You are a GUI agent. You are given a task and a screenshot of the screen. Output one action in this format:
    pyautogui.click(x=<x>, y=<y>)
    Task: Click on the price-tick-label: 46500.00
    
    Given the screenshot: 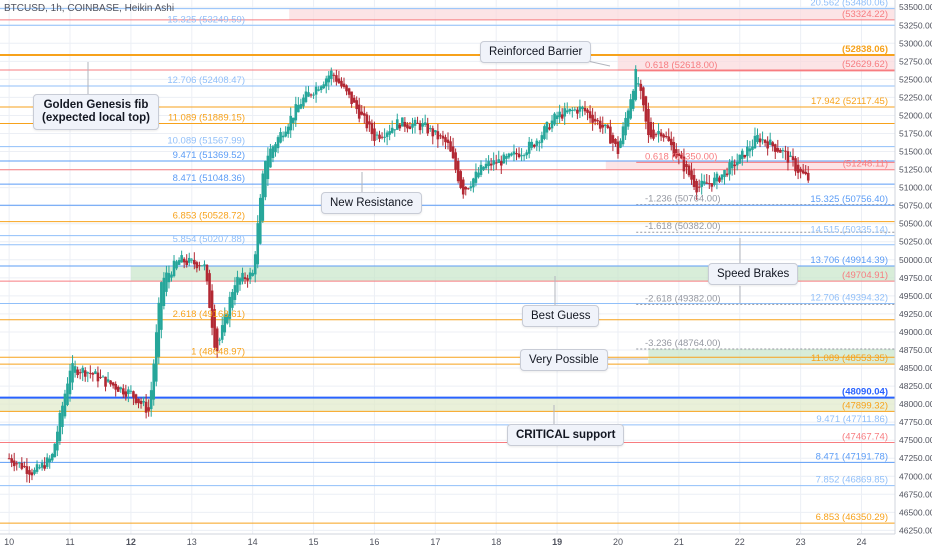 What is the action you would take?
    pyautogui.click(x=915, y=512)
    